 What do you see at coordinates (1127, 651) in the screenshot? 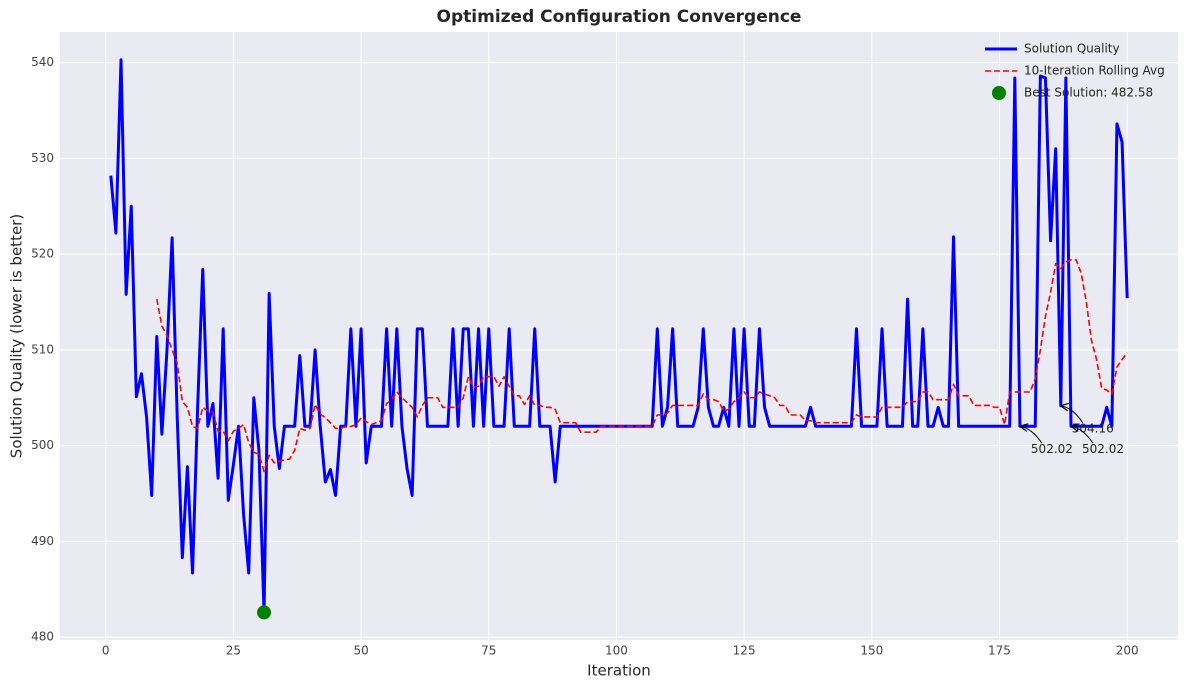
I see `x-tick-label: 200` at bounding box center [1127, 651].